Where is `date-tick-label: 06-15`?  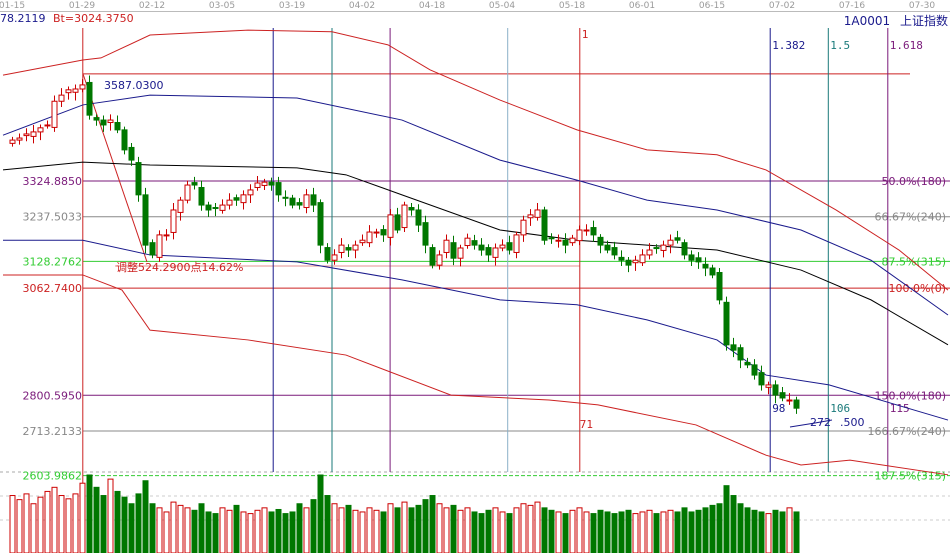 date-tick-label: 06-15 is located at coordinates (712, 6).